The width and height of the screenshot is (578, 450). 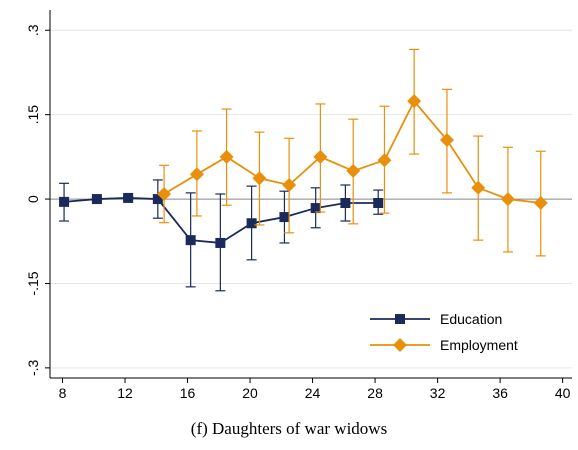 I want to click on y-tick-label: -.15, so click(x=33, y=283).